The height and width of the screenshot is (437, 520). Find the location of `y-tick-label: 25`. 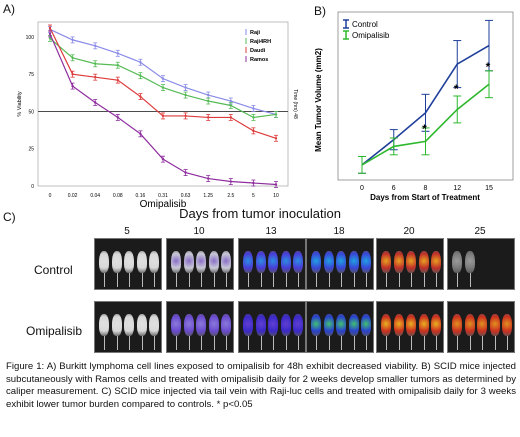

y-tick-label: 25 is located at coordinates (31, 150).